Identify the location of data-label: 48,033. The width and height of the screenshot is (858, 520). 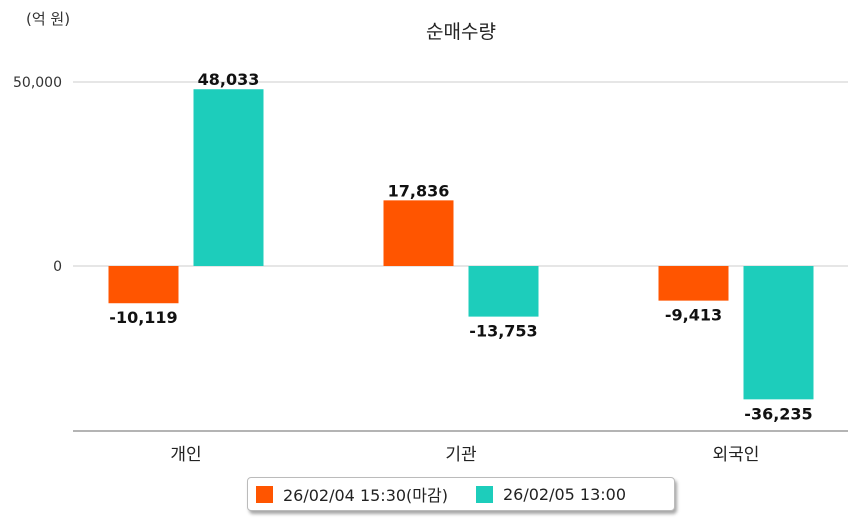
(229, 79).